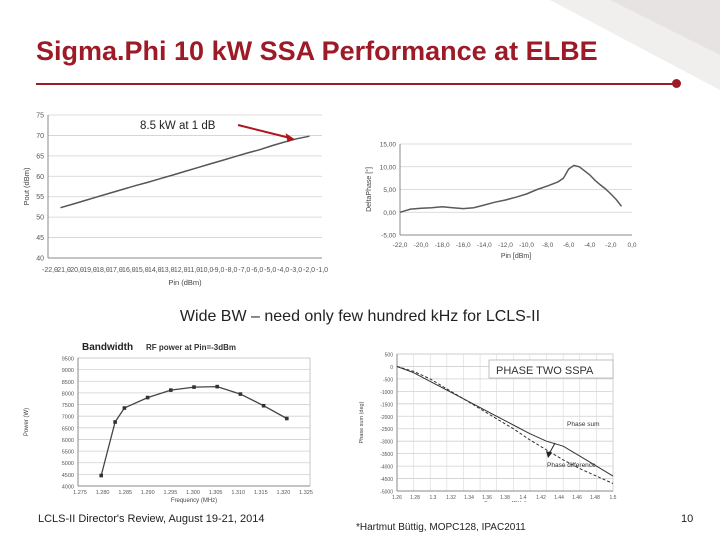  Describe the element at coordinates (322, 270) in the screenshot. I see `x-tick-label: -1,0` at that location.